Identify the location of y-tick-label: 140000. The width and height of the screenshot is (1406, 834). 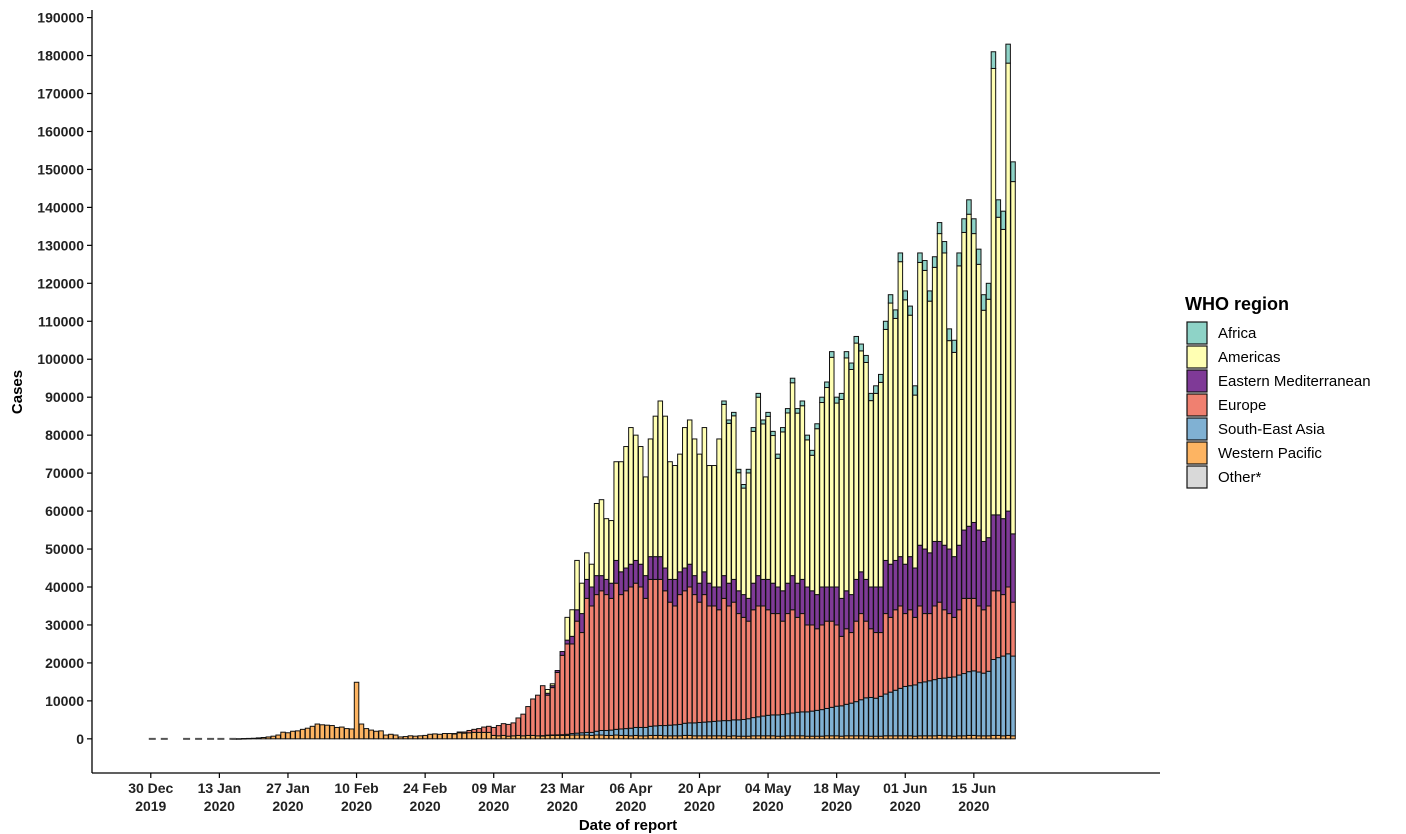
(60, 207).